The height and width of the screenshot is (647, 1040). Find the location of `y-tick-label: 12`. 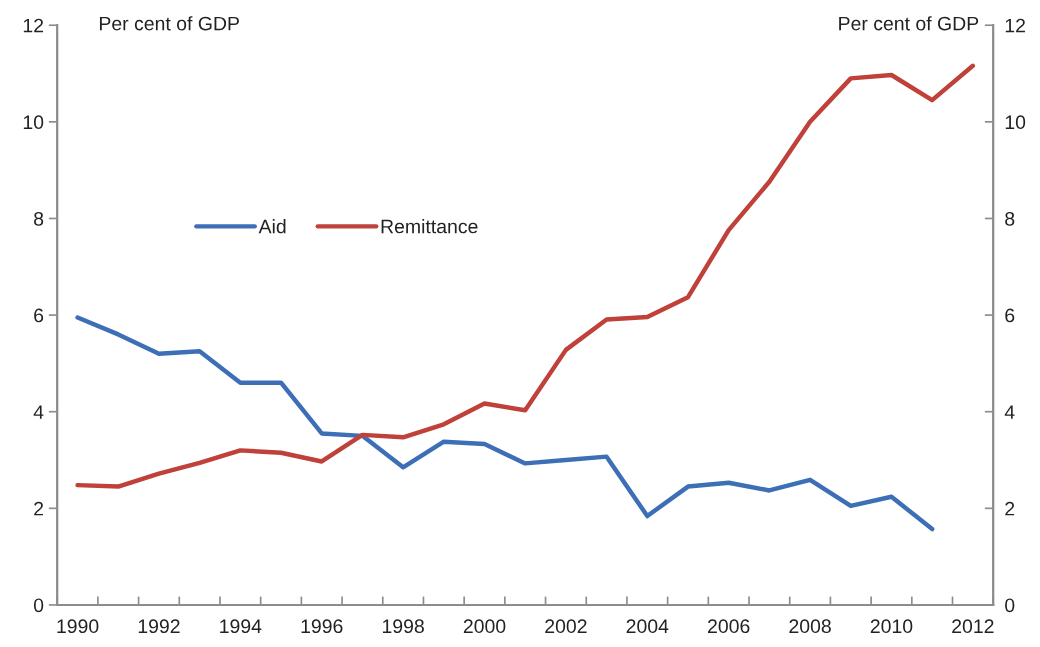

y-tick-label: 12 is located at coordinates (33, 25).